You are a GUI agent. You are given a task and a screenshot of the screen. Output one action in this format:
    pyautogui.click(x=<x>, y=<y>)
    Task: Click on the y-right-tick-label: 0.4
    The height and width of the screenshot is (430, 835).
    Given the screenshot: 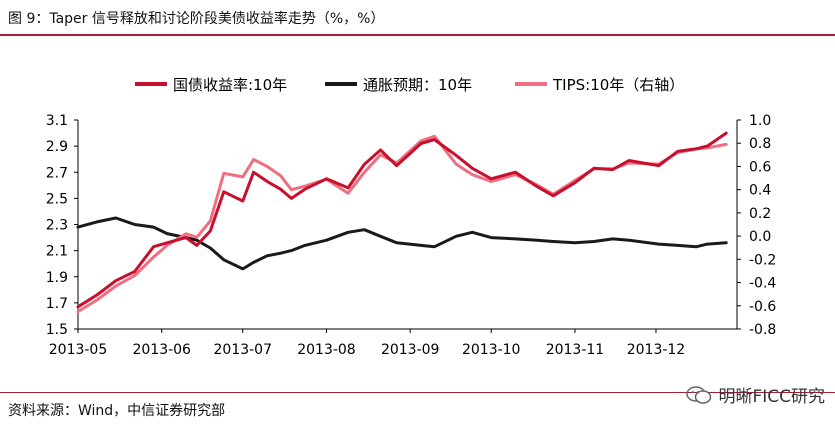 What is the action you would take?
    pyautogui.click(x=760, y=191)
    